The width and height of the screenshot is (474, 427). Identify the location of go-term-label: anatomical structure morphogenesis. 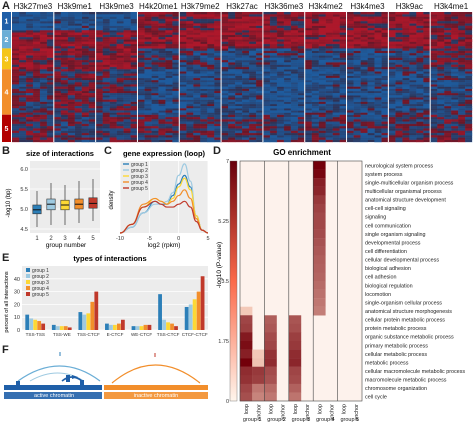
(408, 312).